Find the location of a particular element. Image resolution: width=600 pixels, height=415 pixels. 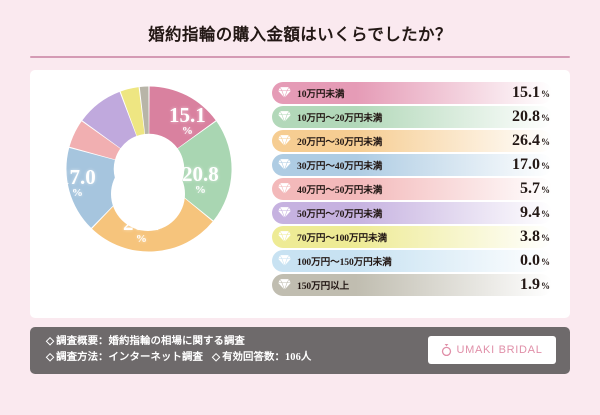

legend-value: 0.0% is located at coordinates (536, 261).